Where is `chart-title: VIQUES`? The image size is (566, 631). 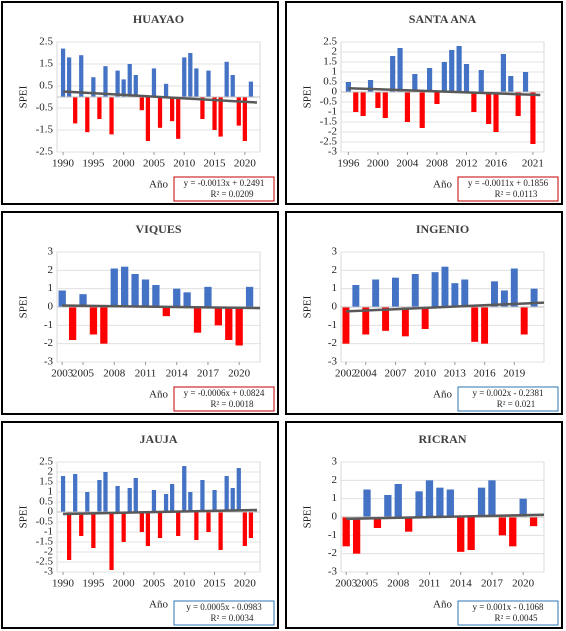
chart-title: VIQUES is located at coordinates (158, 229).